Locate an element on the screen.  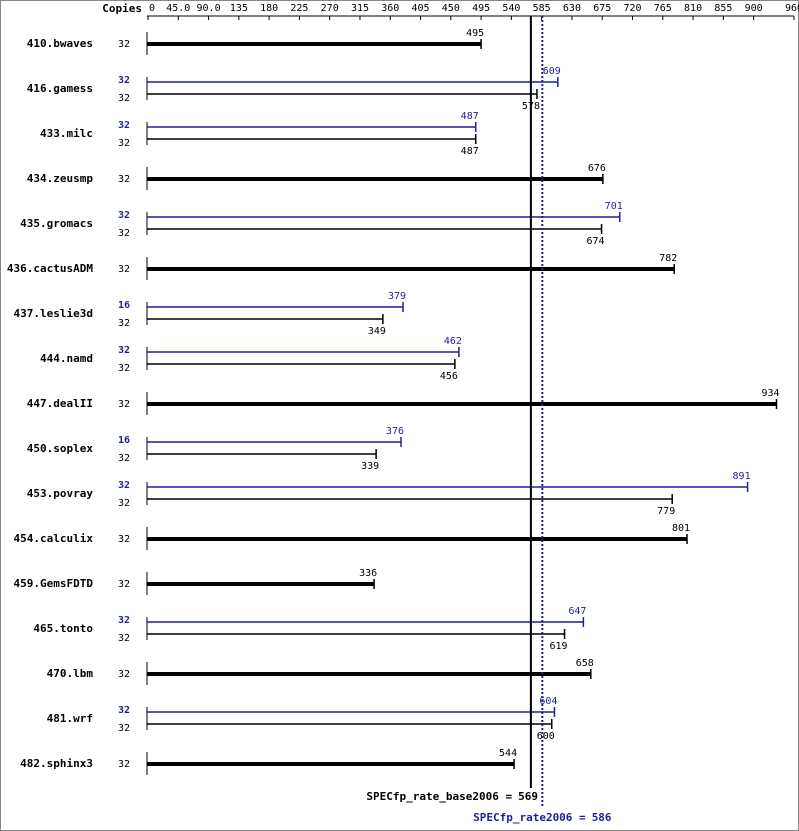
value-label: 891 is located at coordinates (742, 476).